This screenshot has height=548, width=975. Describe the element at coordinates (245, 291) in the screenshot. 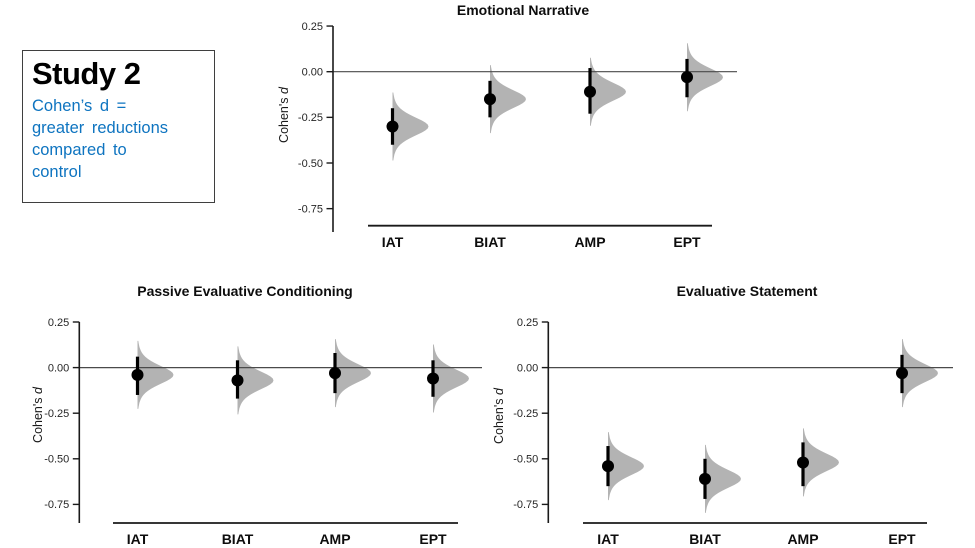

I see `chart-title: Passive Evaluative Conditioning` at that location.